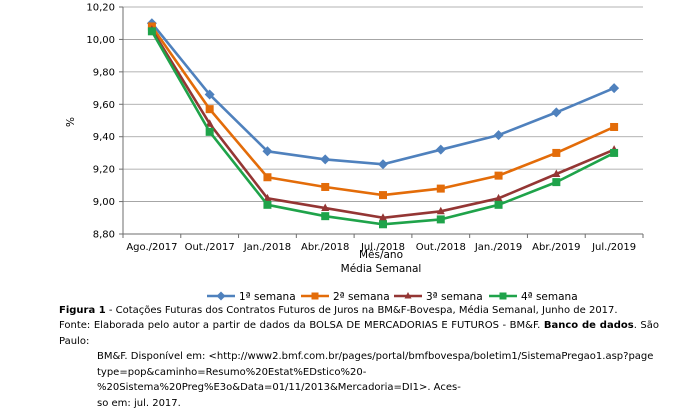 This screenshot has width=694, height=411. Describe the element at coordinates (82, 310) in the screenshot. I see `caption-label: Figura 1` at that location.